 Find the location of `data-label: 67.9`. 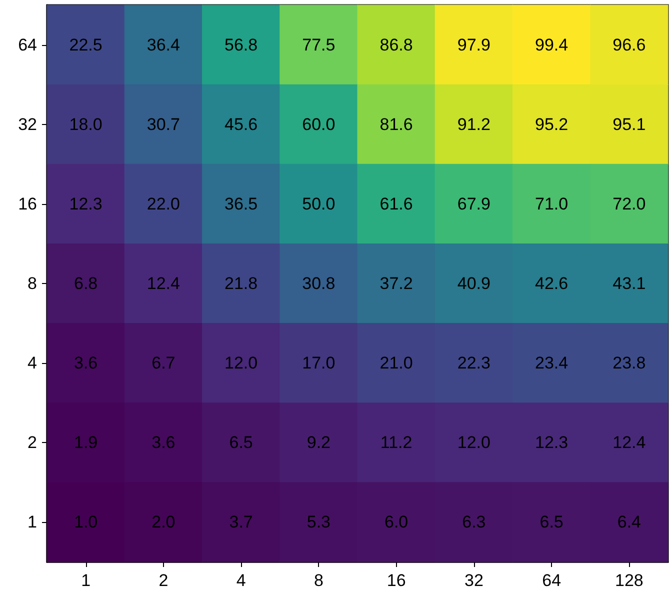

data-label: 67.9 is located at coordinates (473, 204).